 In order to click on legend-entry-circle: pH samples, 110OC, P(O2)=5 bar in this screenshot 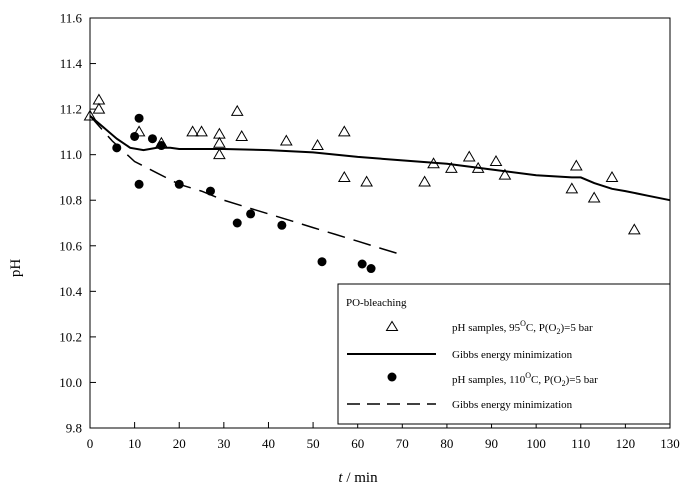, I will do `click(492, 379)`.